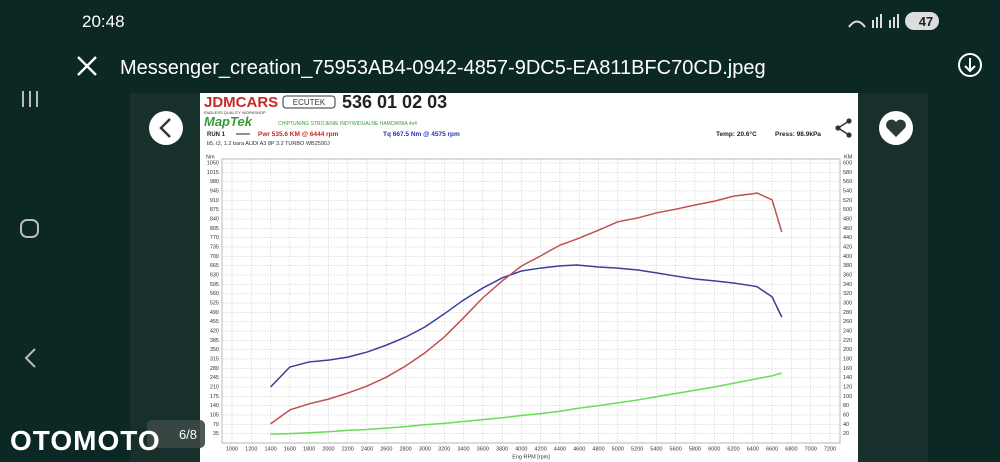  I want to click on nav-home, so click(29, 228).